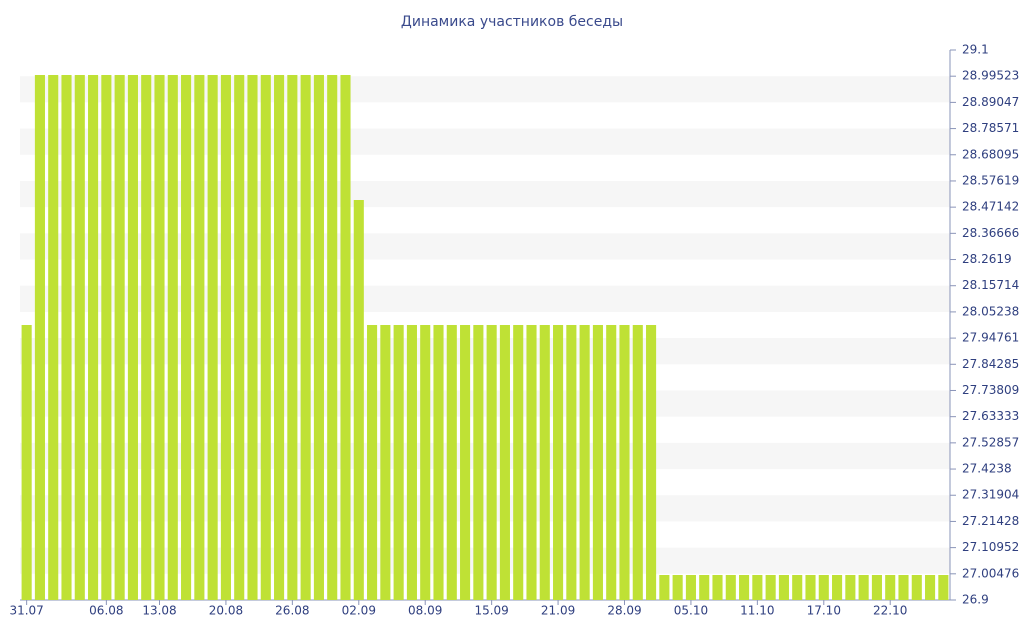 This screenshot has width=1024, height=640. I want to click on y-tick-label: 28.47142, so click(990, 207).